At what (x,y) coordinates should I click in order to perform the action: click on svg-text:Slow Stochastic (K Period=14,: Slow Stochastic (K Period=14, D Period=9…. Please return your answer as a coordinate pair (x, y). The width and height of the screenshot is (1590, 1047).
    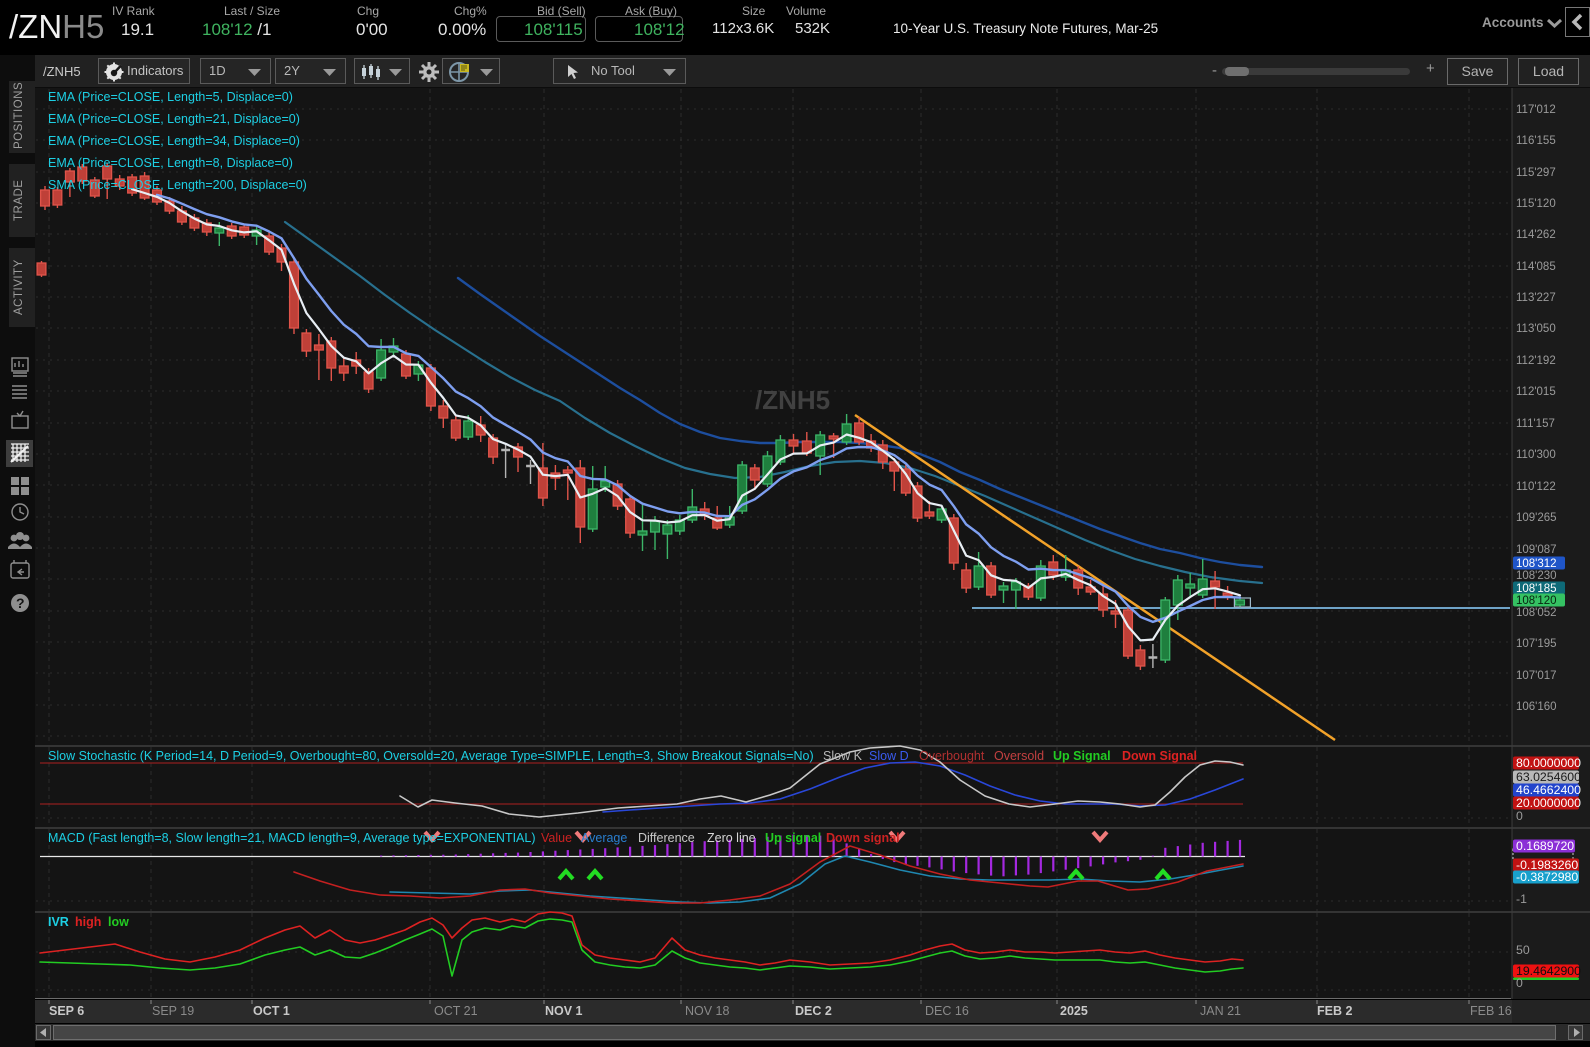
    Looking at the image, I should click on (431, 756).